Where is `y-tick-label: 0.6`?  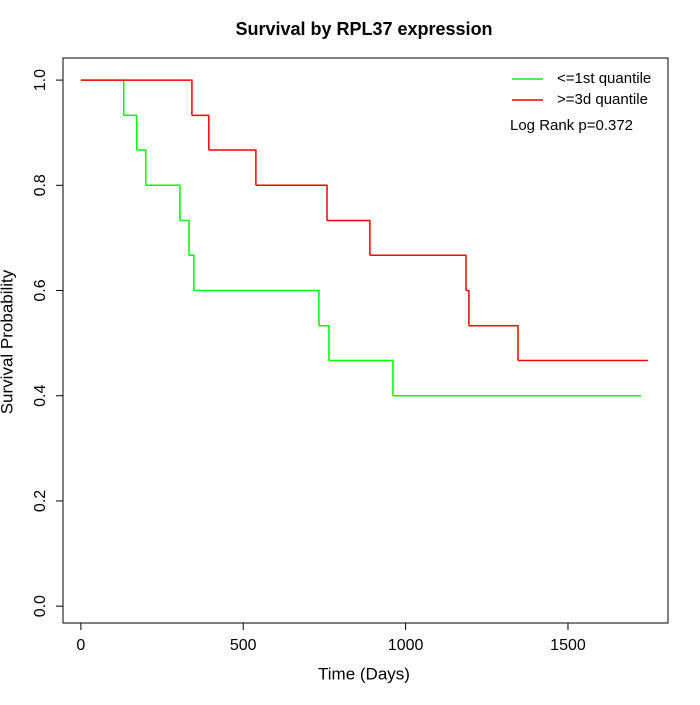
y-tick-label: 0.6 is located at coordinates (40, 290).